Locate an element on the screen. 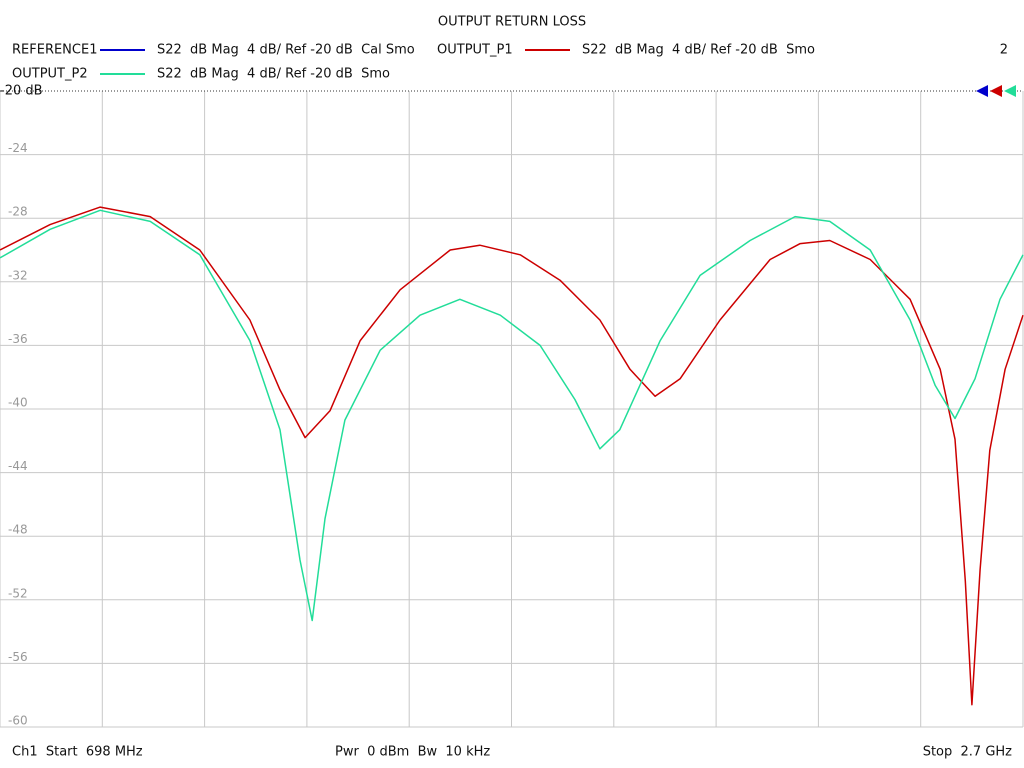 This screenshot has height=768, width=1024. legend-name: OUTPUT_P2 is located at coordinates (50, 74).